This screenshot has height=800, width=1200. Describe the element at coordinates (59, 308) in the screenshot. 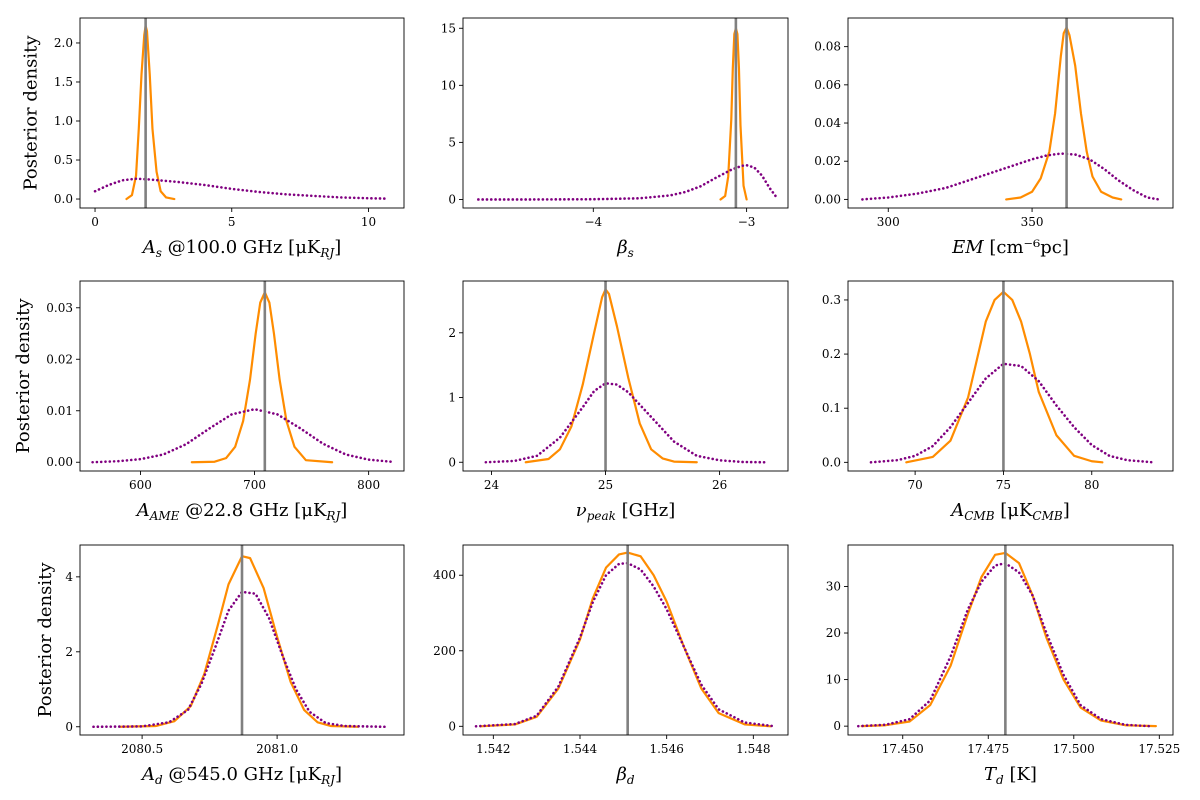

I see `y-tick-label: 0.03` at that location.